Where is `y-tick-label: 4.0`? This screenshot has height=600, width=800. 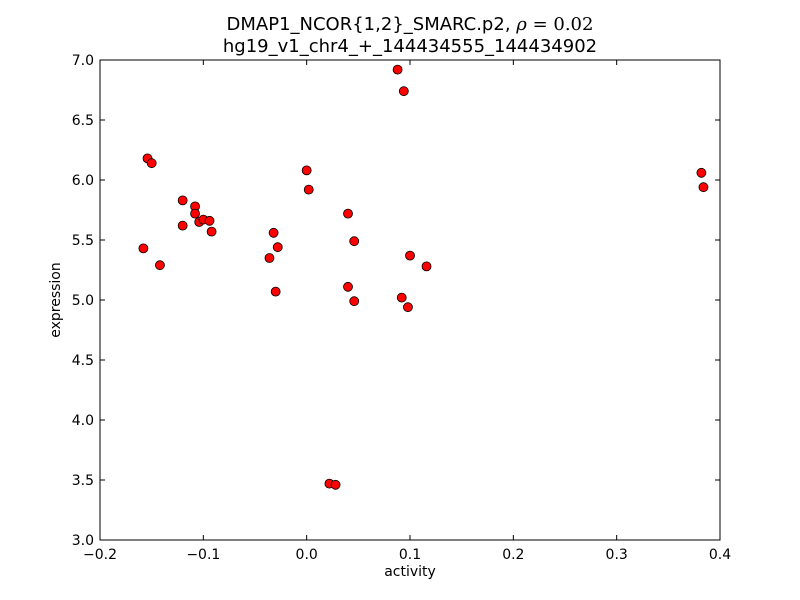
y-tick-label: 4.0 is located at coordinates (83, 421).